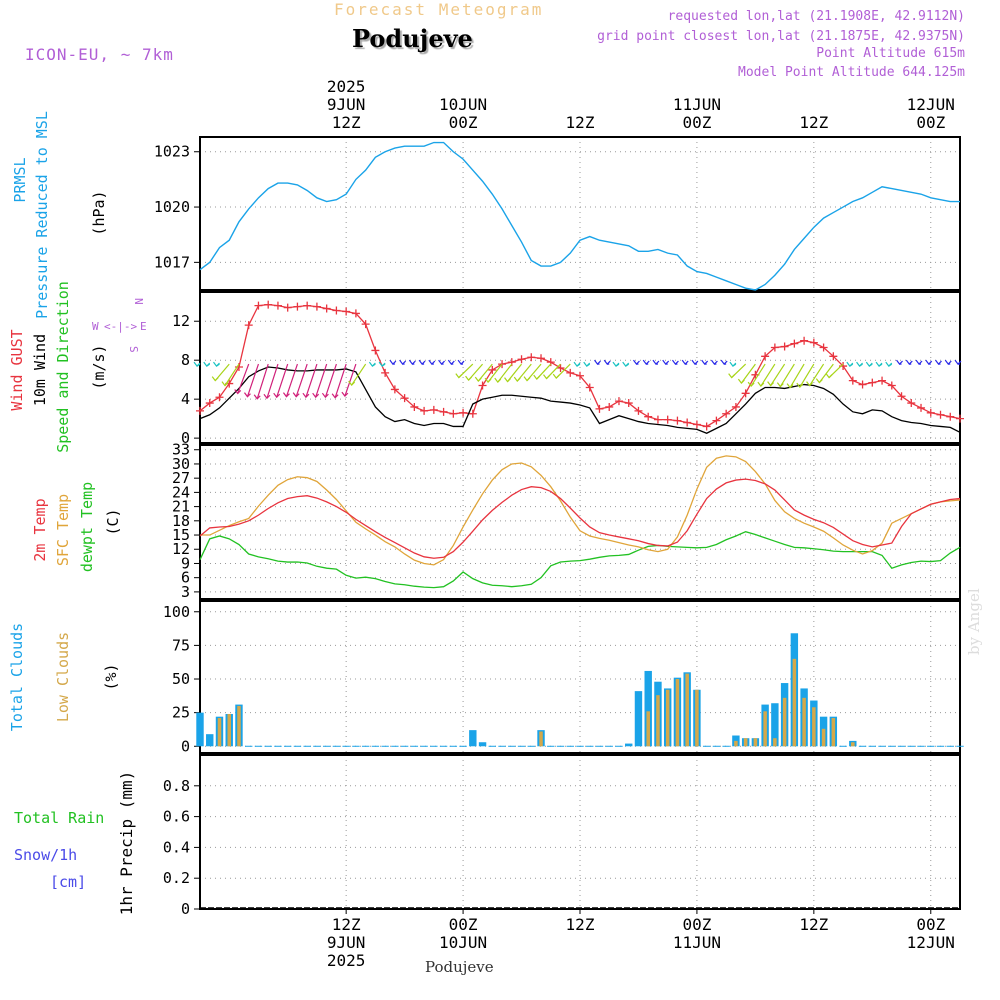 The width and height of the screenshot is (1000, 1000). What do you see at coordinates (17, 369) in the screenshot?
I see `wind-gust-label: Wind GUST` at bounding box center [17, 369].